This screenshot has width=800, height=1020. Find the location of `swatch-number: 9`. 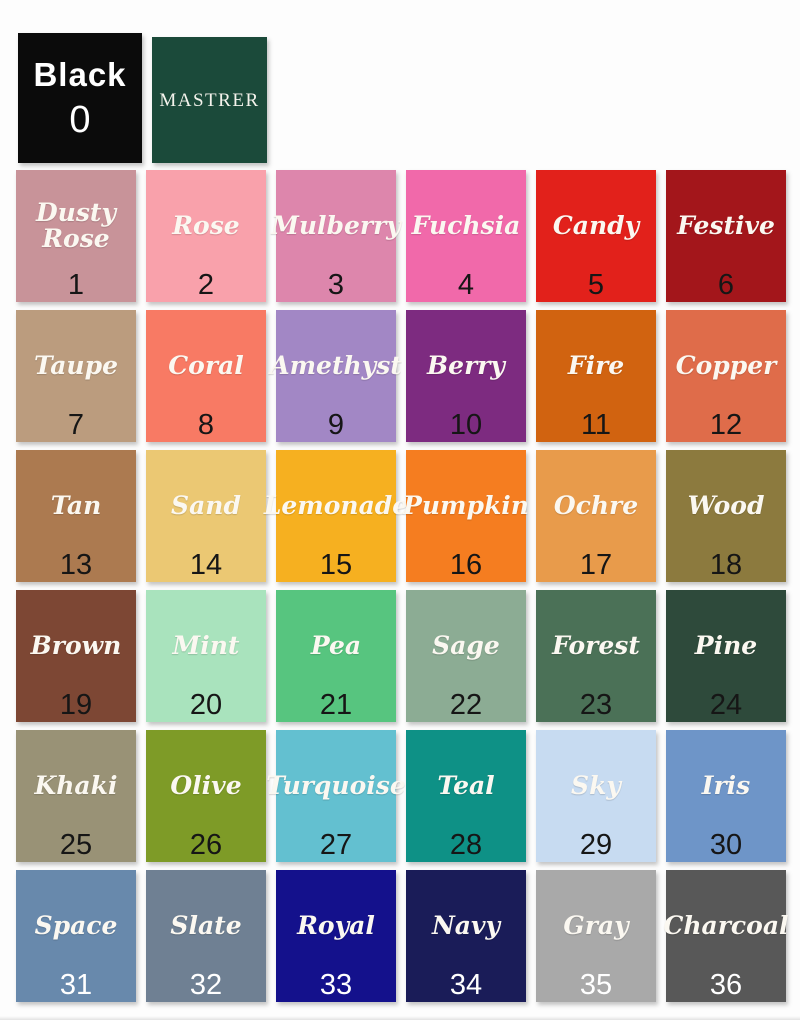

swatch-number: 9 is located at coordinates (336, 425).